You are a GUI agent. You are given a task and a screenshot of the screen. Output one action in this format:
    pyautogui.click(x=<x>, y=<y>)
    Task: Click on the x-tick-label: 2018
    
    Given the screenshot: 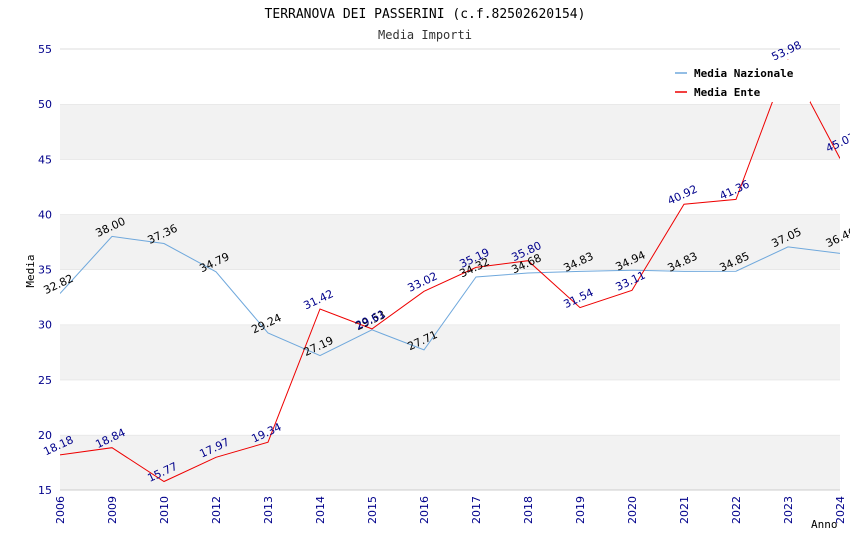 What is the action you would take?
    pyautogui.click(x=528, y=510)
    